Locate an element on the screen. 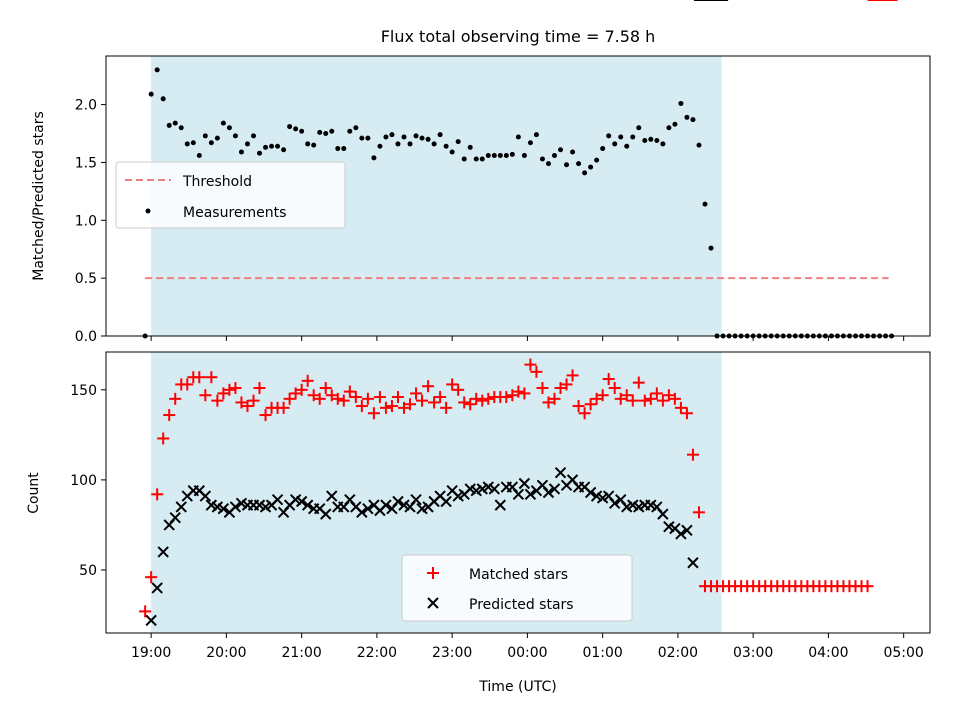  predicted-legend-label: Predicted stars is located at coordinates (521, 605).